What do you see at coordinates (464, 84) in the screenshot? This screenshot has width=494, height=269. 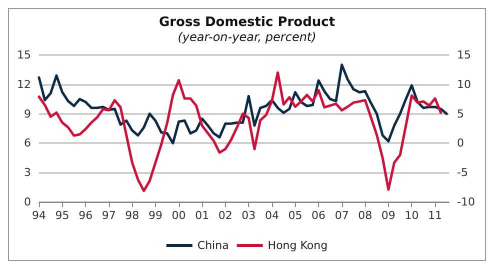 I see `y2-tick-label: 10` at bounding box center [464, 84].